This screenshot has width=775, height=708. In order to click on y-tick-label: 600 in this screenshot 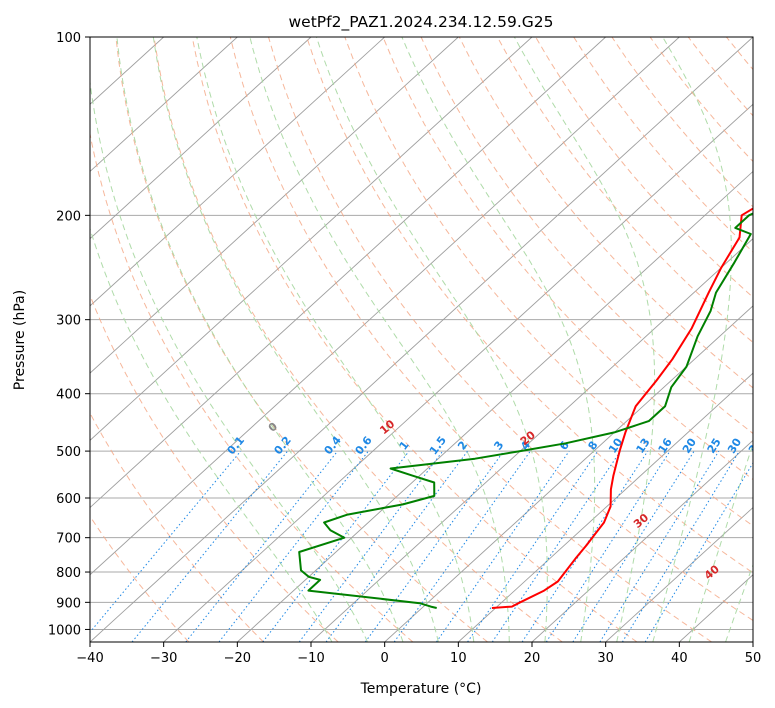, I will do `click(68, 499)`.